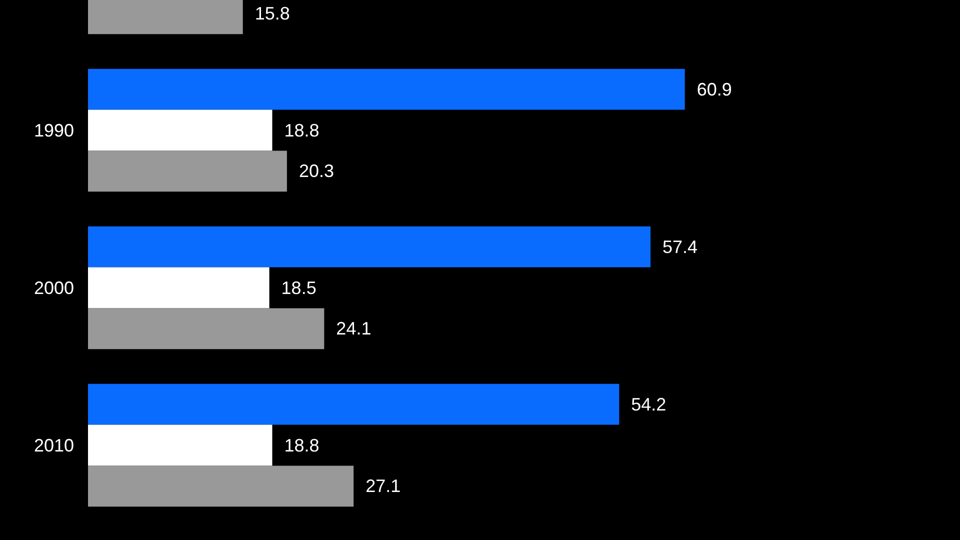 The height and width of the screenshot is (540, 960). What do you see at coordinates (354, 328) in the screenshot?
I see `data-label: 24.1` at bounding box center [354, 328].